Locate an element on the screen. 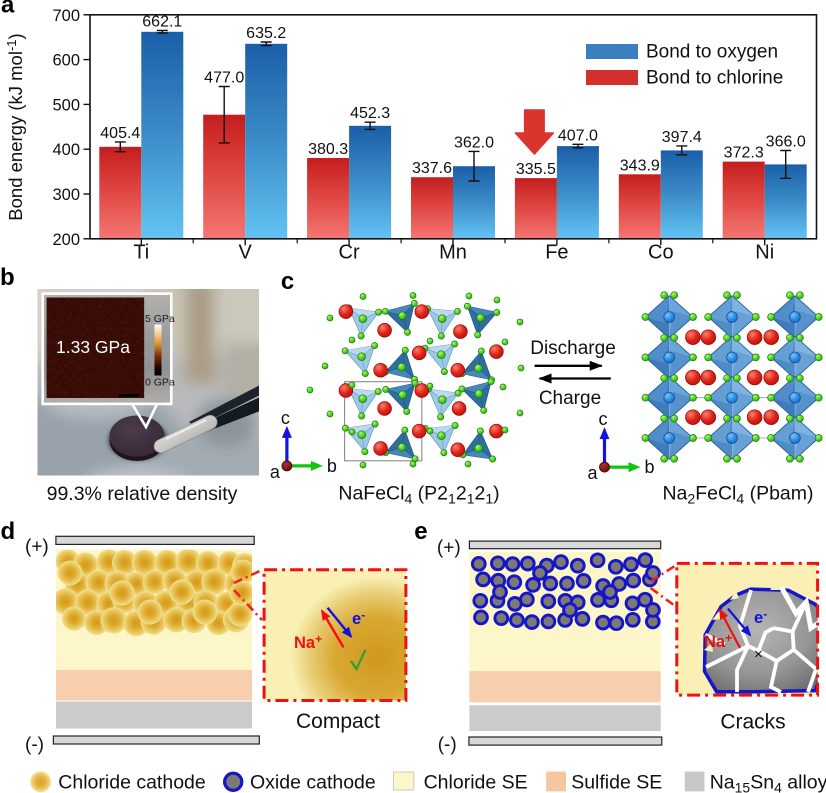 This screenshot has height=793, width=826. svg-text: 477.0 is located at coordinates (224, 78).